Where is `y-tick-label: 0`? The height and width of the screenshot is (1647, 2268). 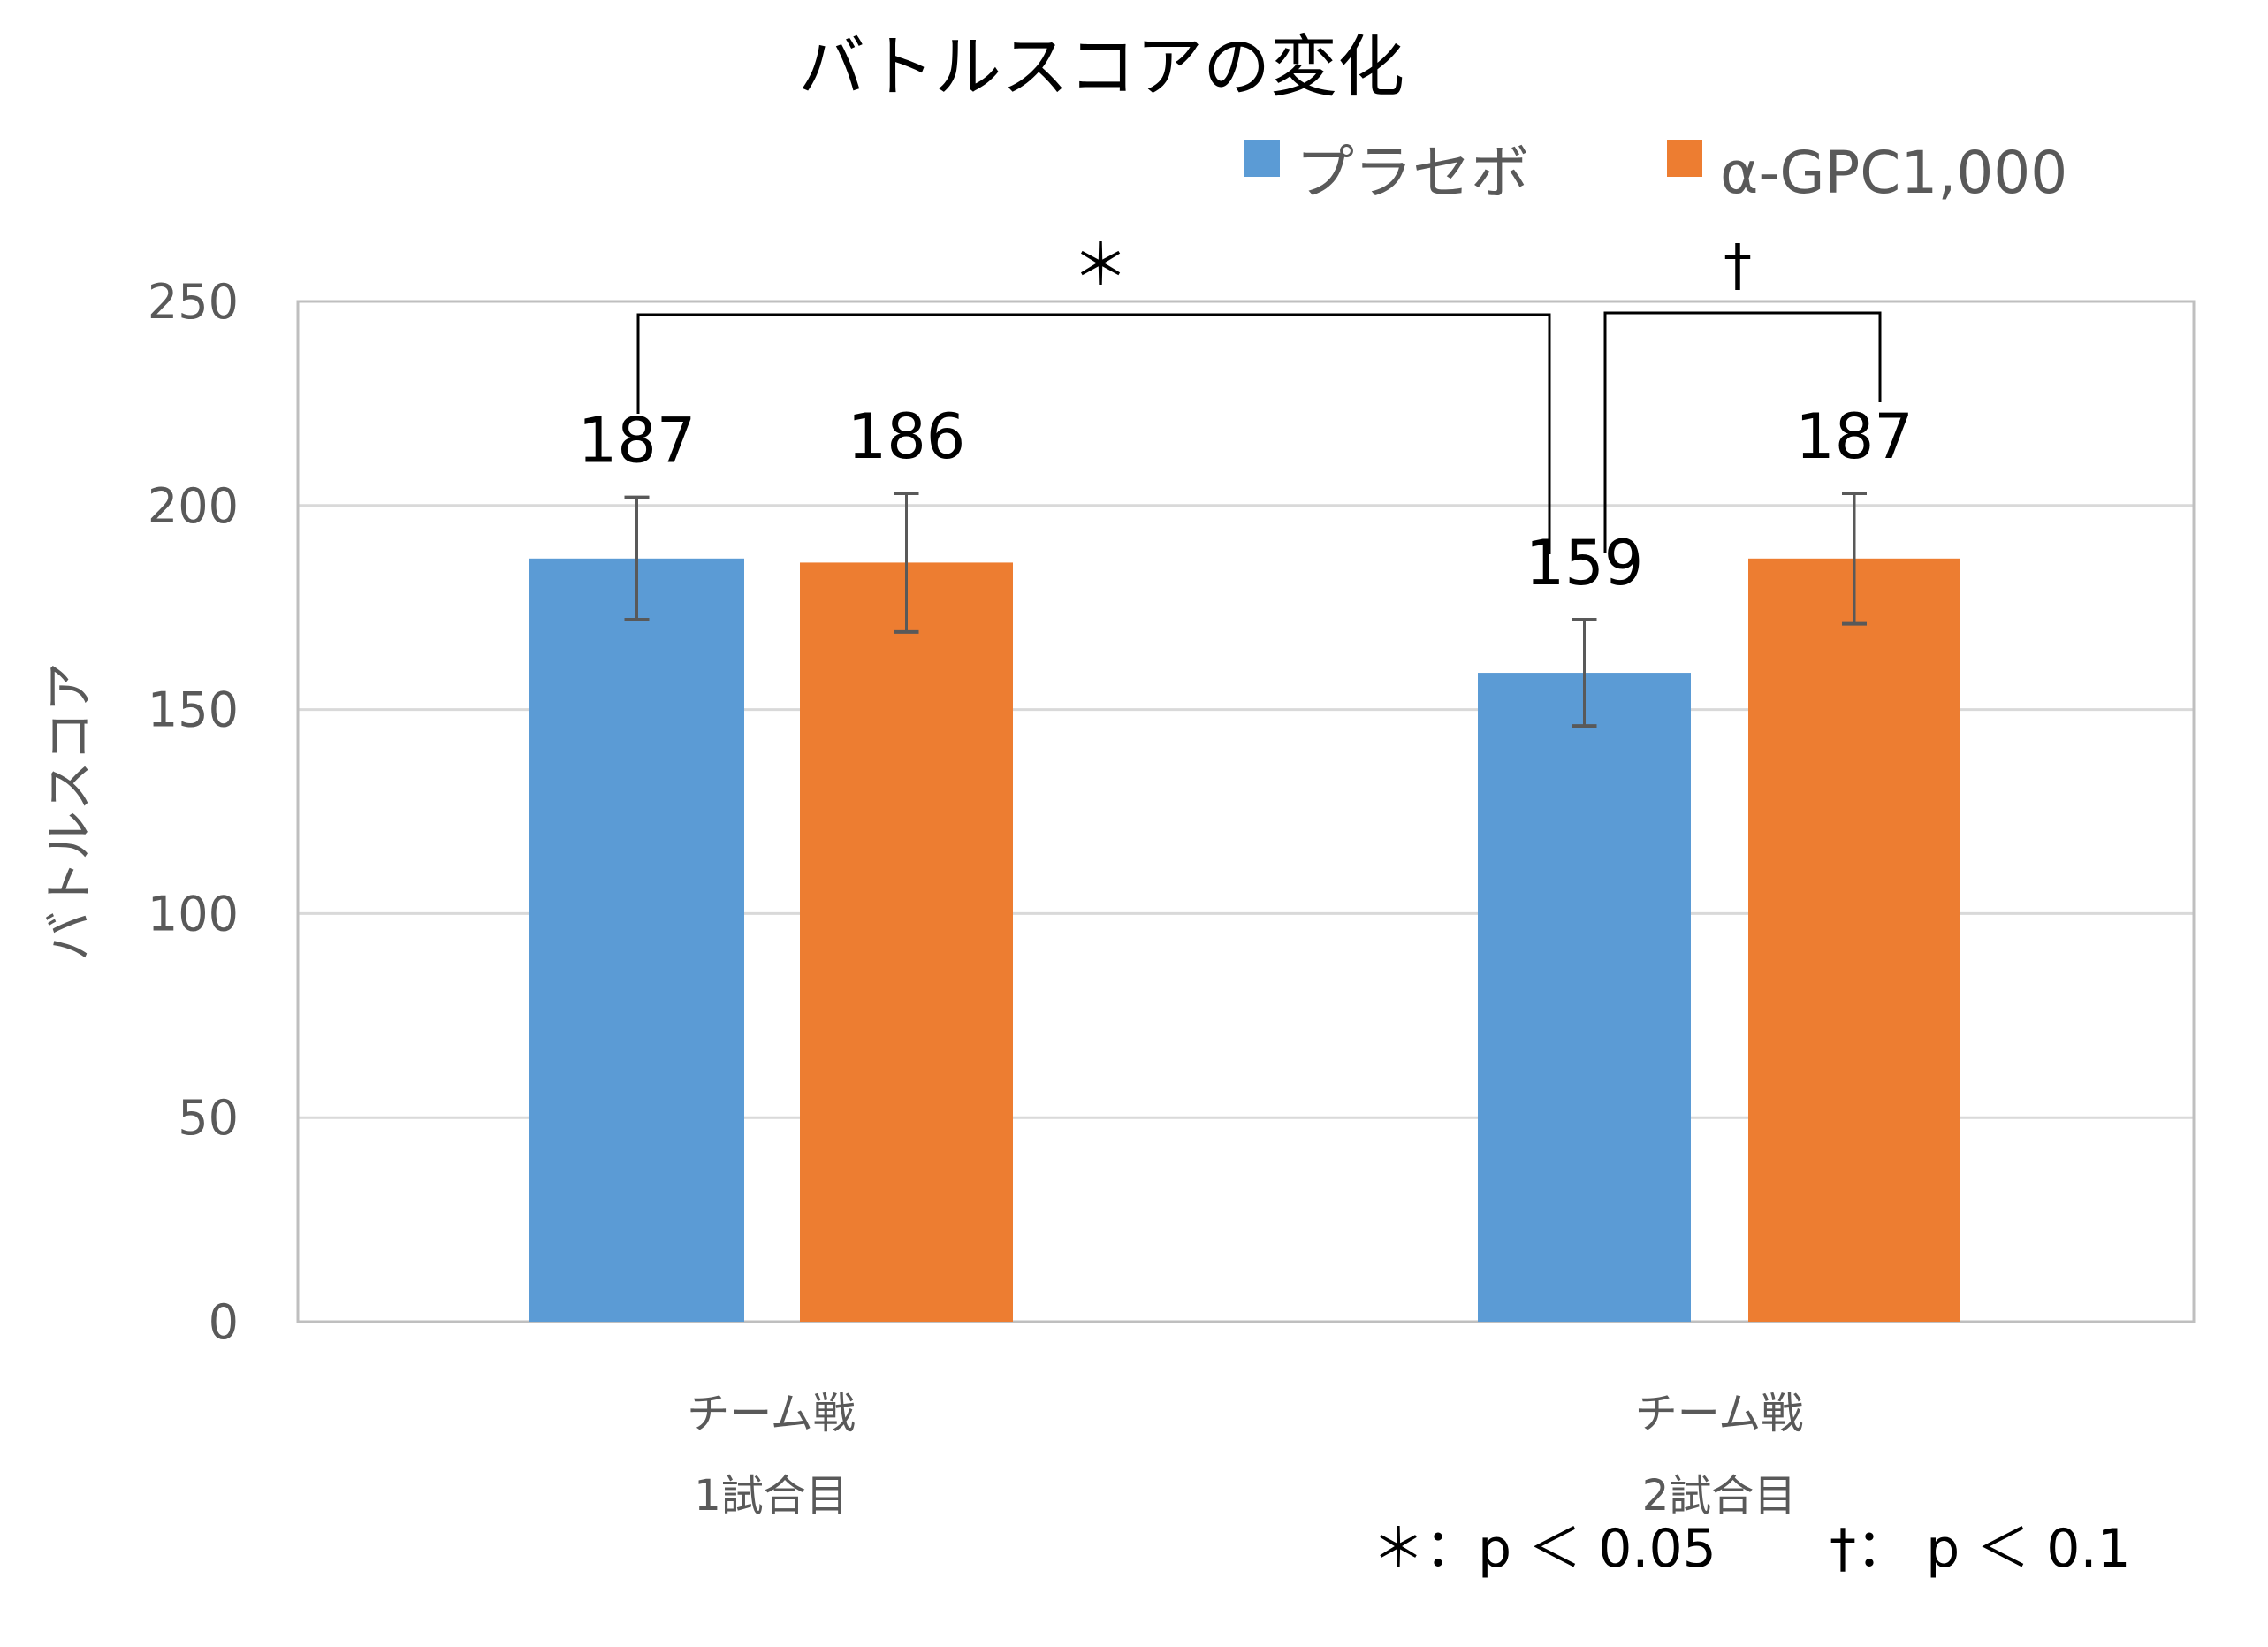
y-tick-label: 0 is located at coordinates (224, 1322).